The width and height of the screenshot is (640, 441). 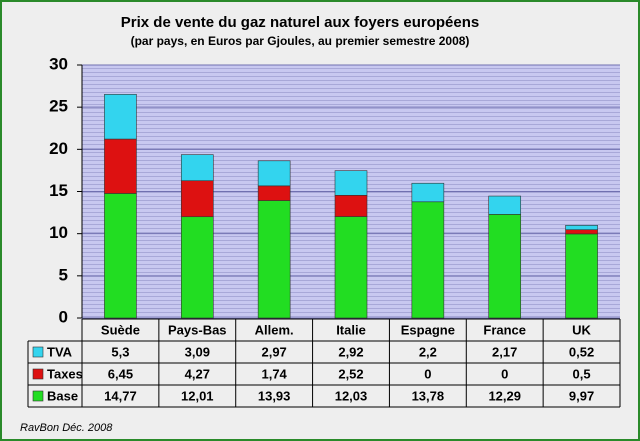 I want to click on legend-label: Taxes, so click(x=65, y=373).